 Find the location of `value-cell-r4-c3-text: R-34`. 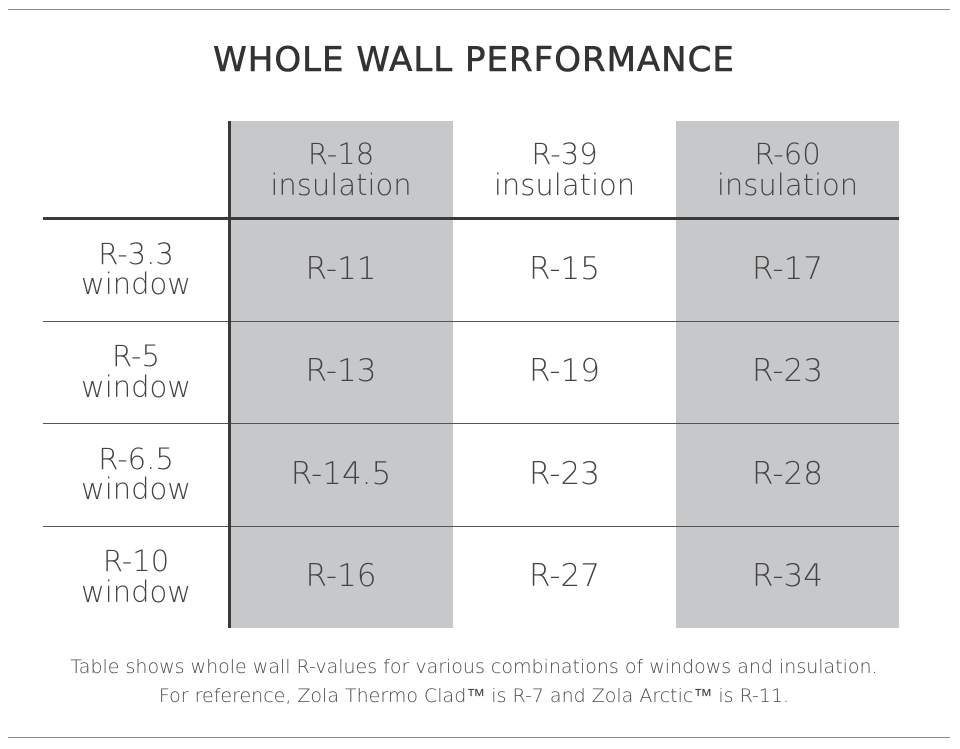

value-cell-r4-c3-text: R-34 is located at coordinates (787, 576).